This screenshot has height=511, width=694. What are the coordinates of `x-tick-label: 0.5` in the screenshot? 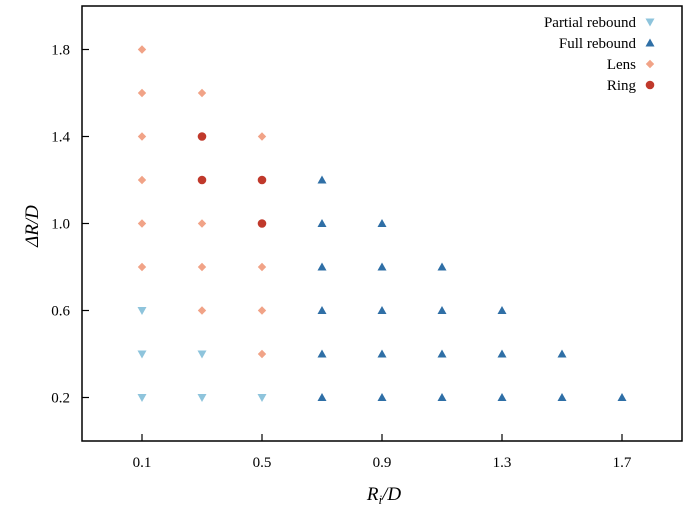 It's located at (262, 463).